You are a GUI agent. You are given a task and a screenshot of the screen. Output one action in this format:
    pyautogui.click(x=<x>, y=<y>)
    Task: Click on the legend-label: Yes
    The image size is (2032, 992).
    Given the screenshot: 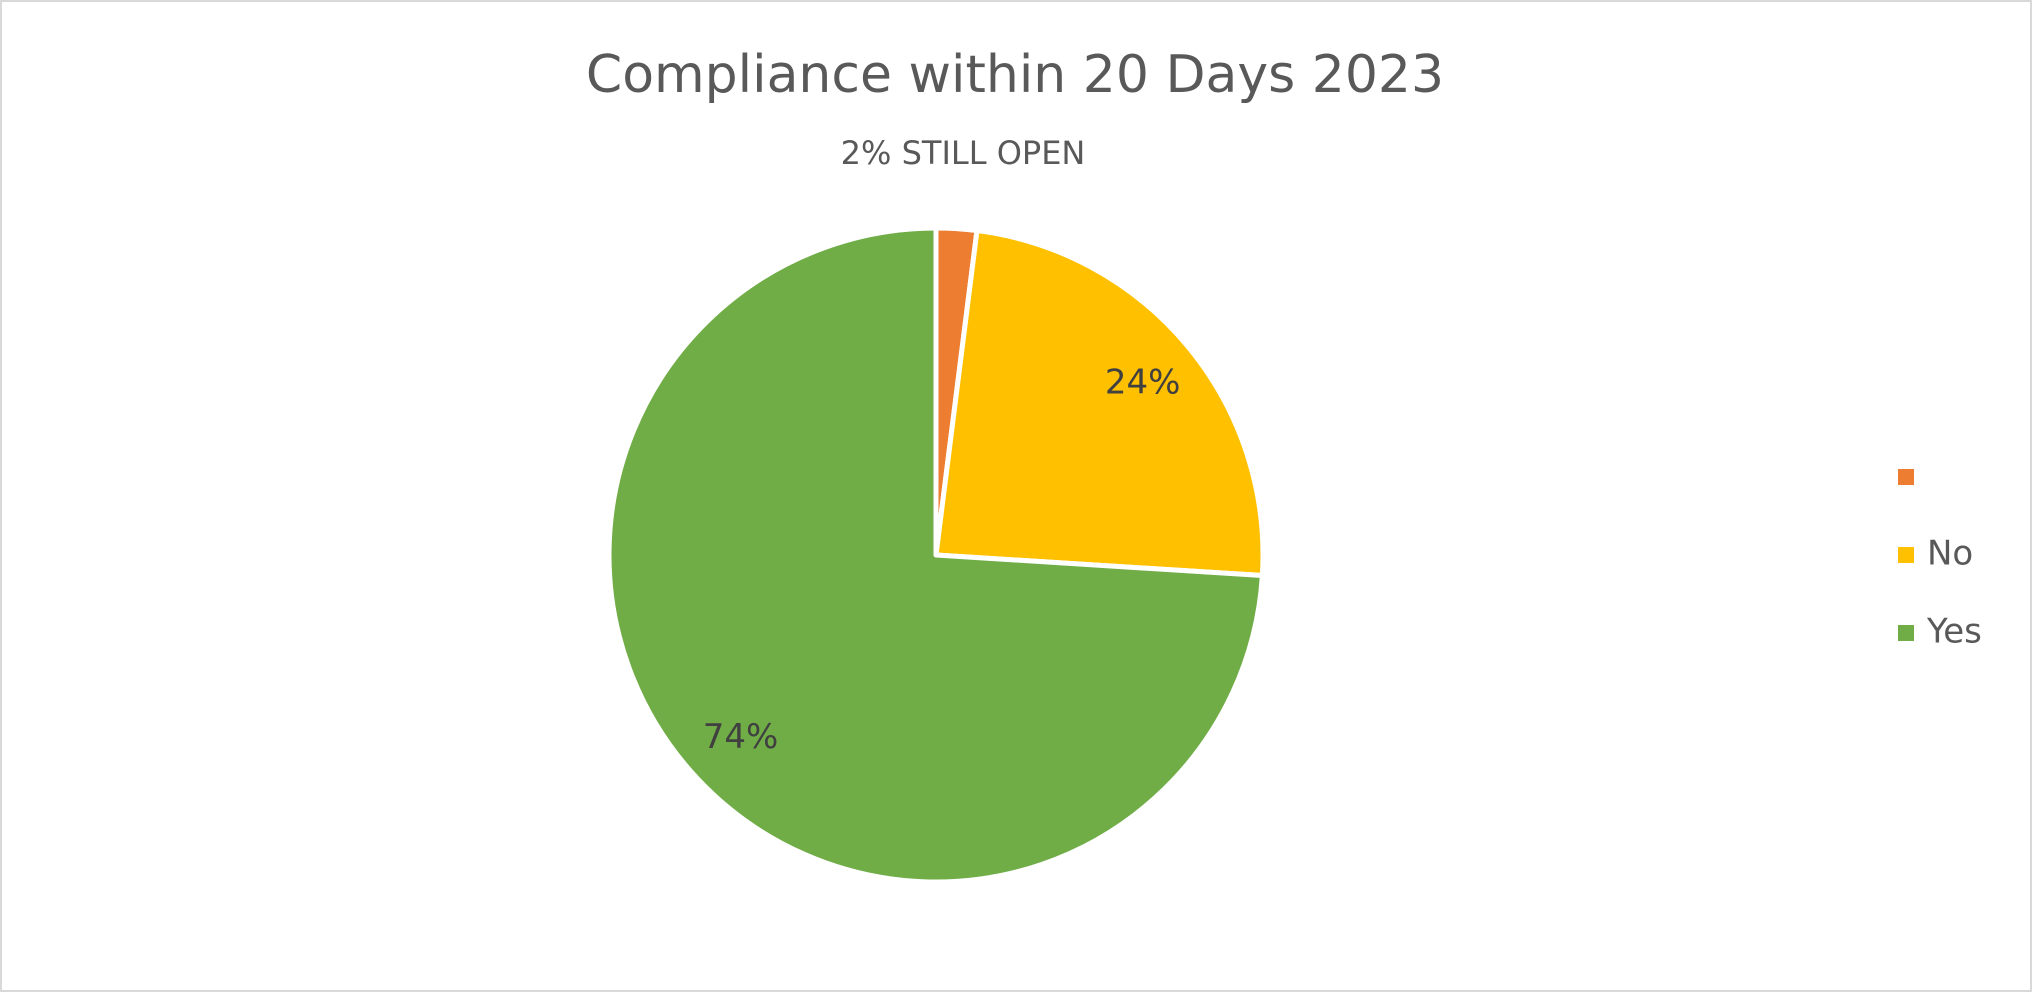 What is the action you would take?
    pyautogui.click(x=1954, y=632)
    